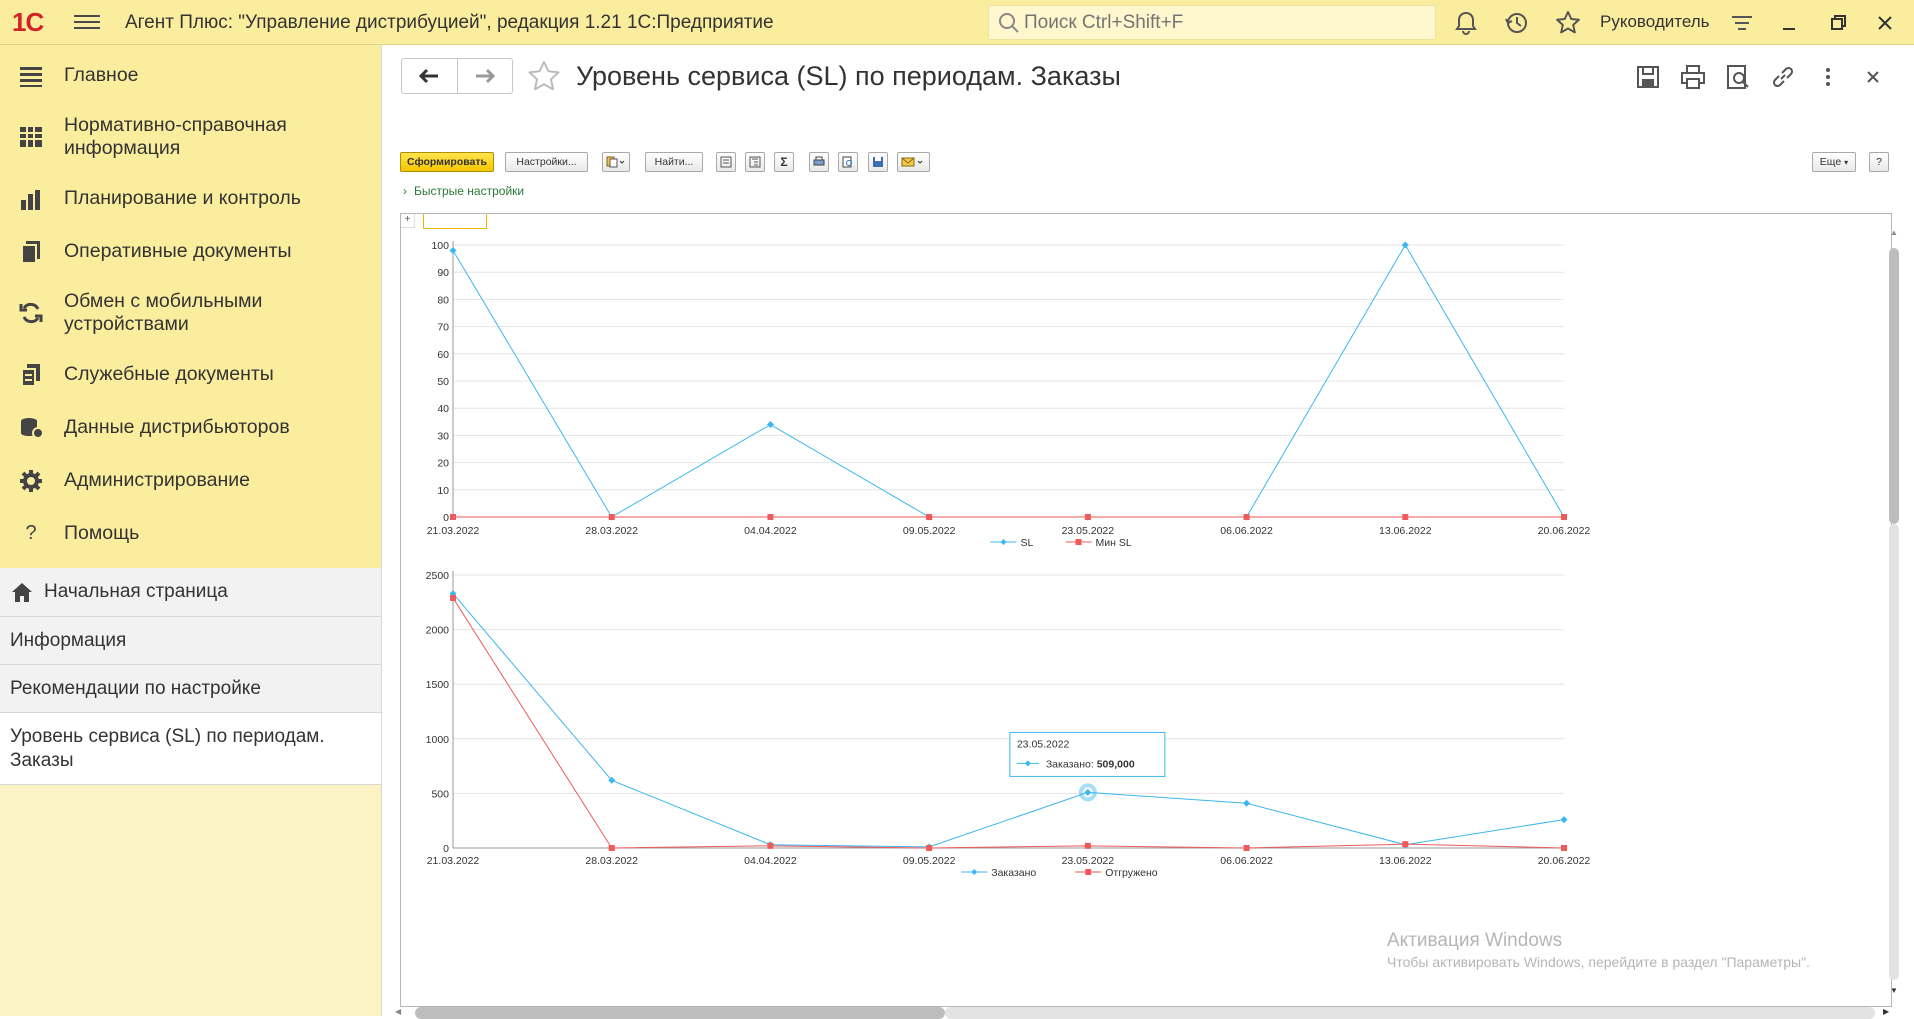  What do you see at coordinates (1116, 764) in the screenshot?
I see `tooltip-value: 509,000` at bounding box center [1116, 764].